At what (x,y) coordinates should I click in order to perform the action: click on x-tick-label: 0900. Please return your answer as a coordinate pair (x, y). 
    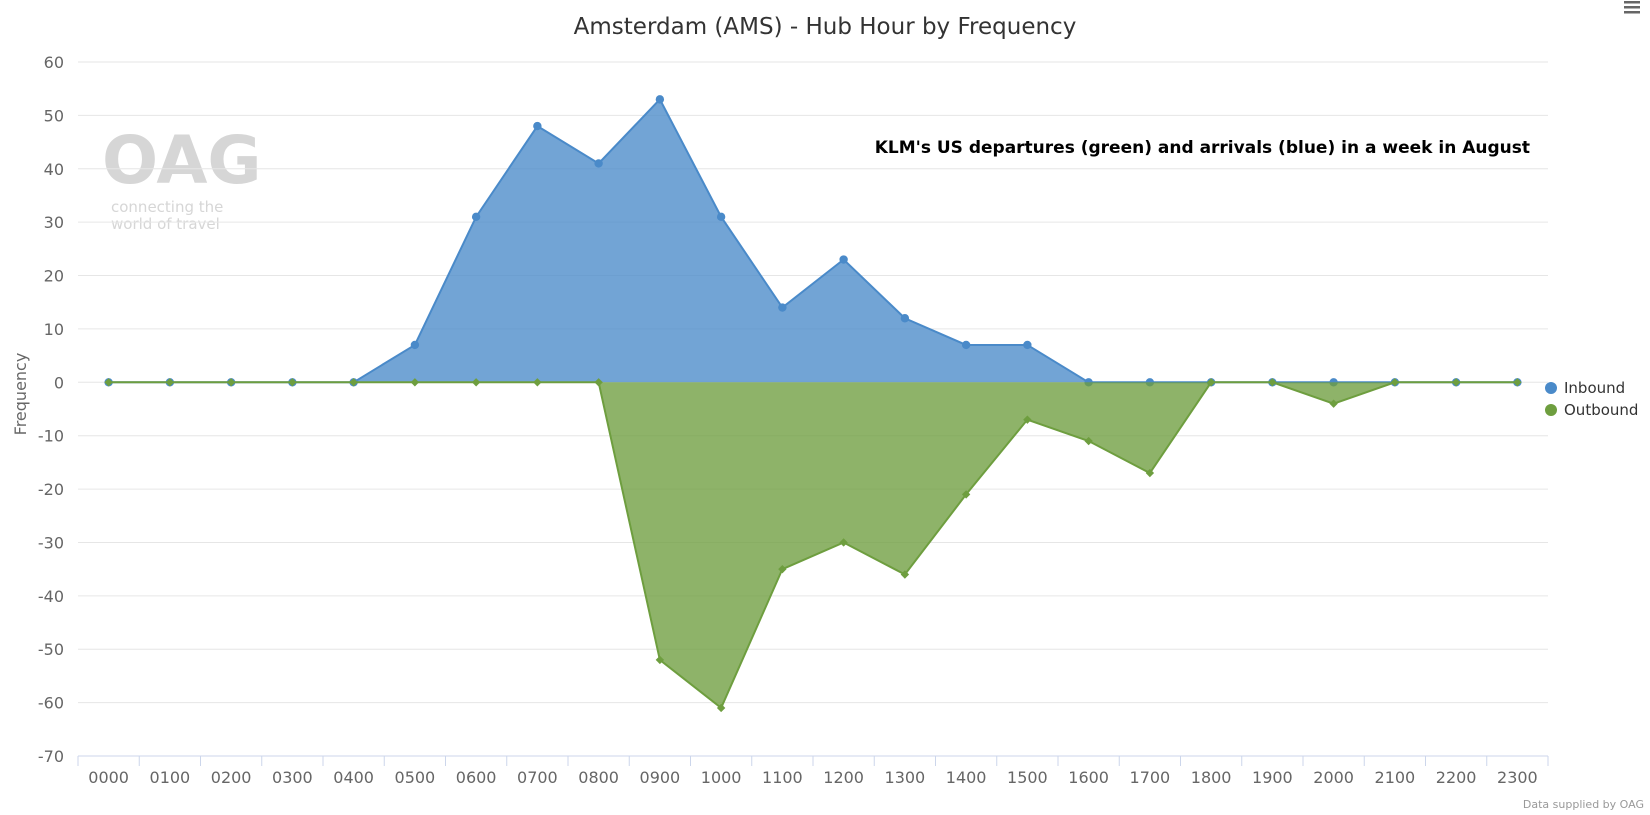
    Looking at the image, I should click on (660, 777).